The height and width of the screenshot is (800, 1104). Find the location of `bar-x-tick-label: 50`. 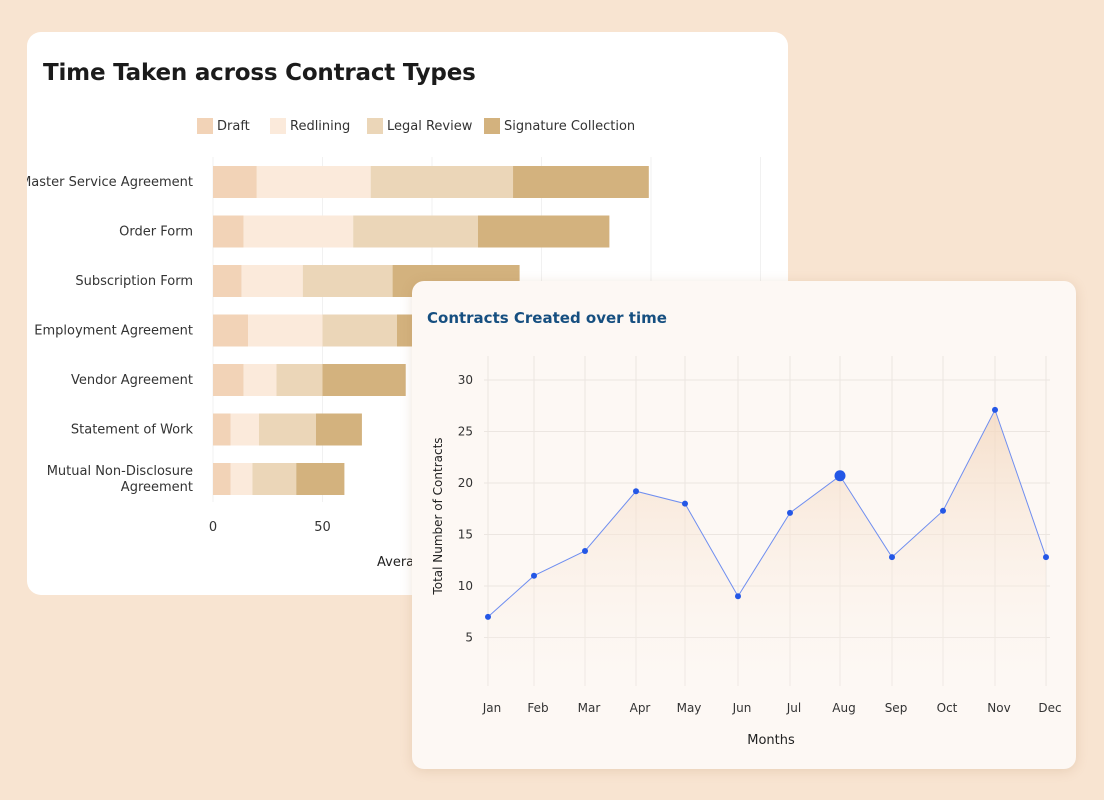

bar-x-tick-label: 50 is located at coordinates (322, 527).